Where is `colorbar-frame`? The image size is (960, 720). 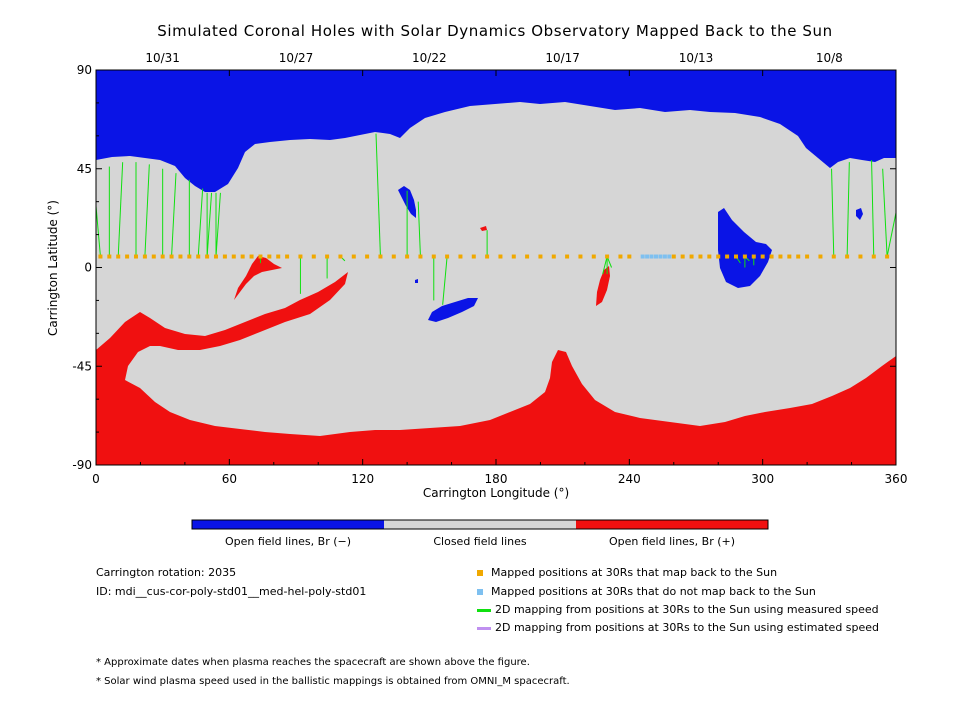 colorbar-frame is located at coordinates (480, 524).